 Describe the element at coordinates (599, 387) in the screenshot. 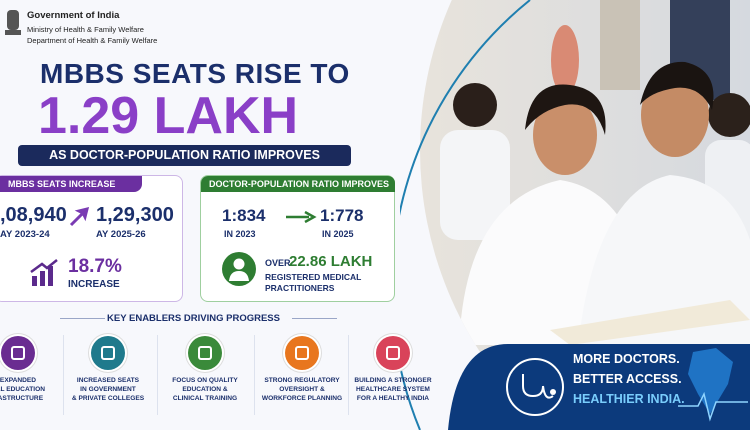

I see `banner` at that location.